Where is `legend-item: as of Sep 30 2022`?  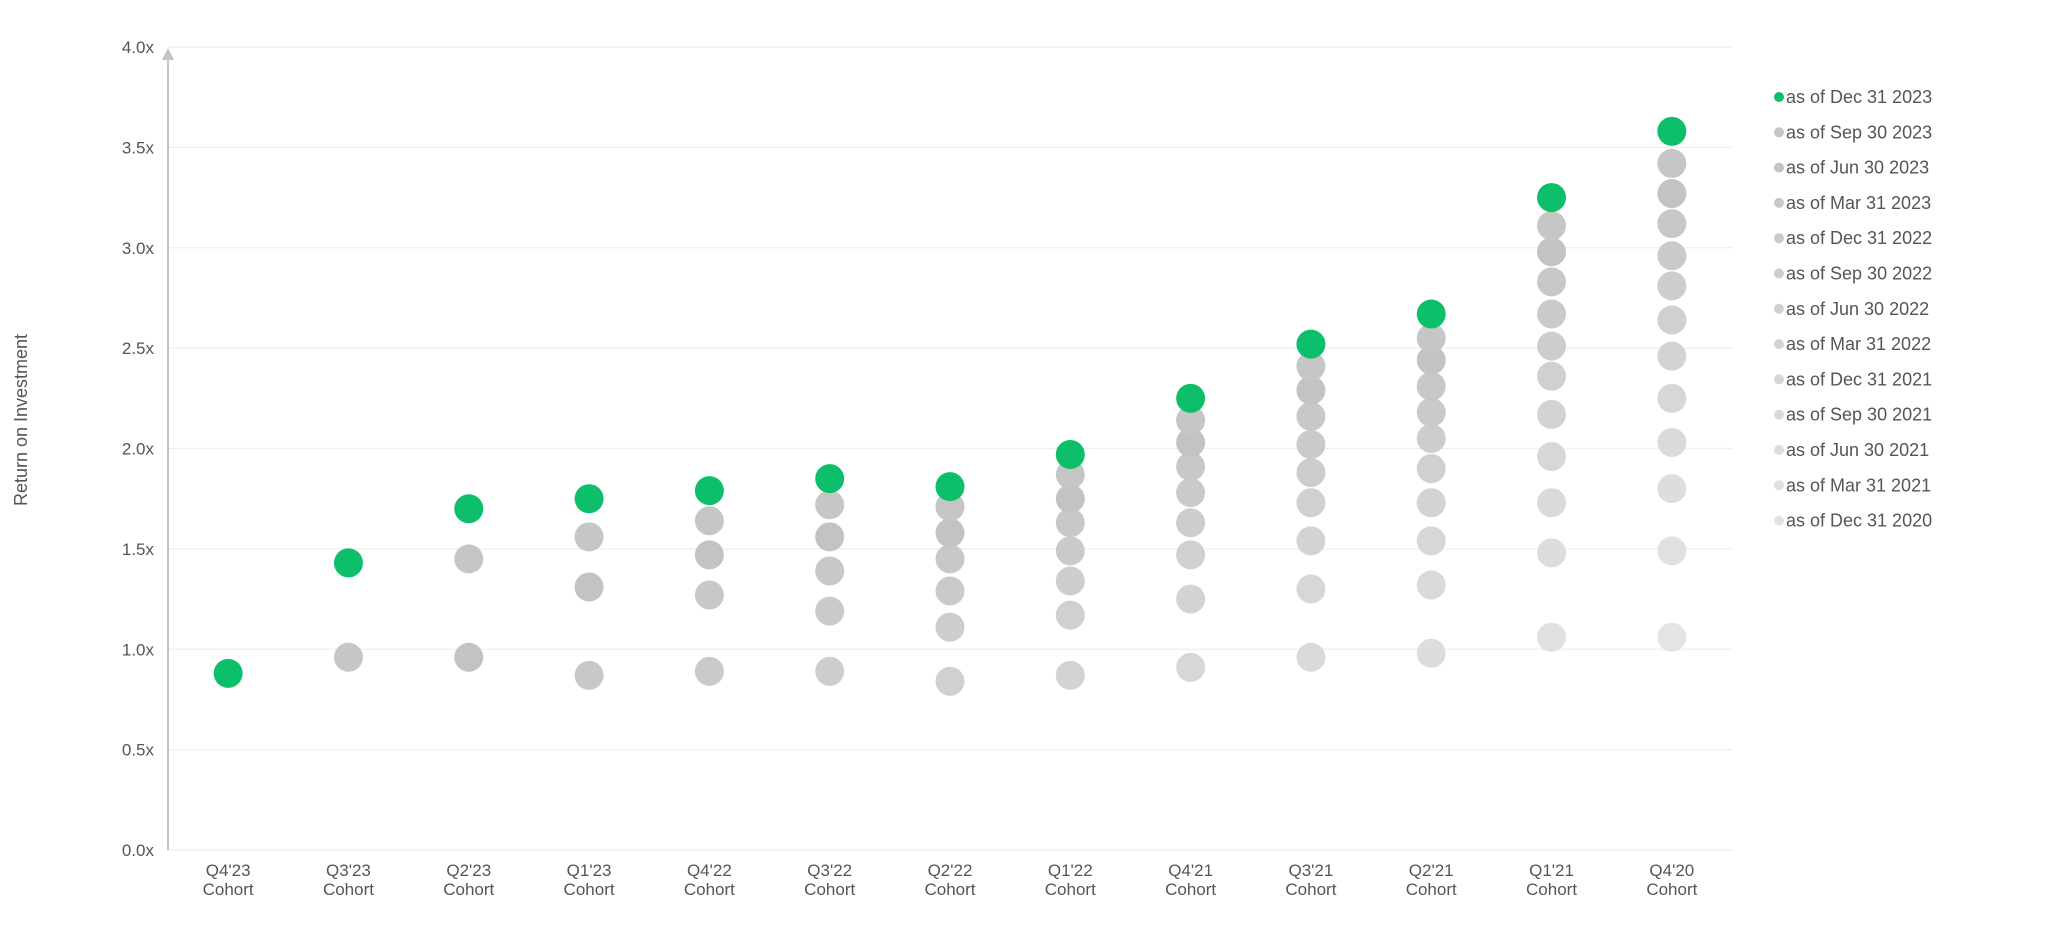 legend-item: as of Sep 30 2022 is located at coordinates (1853, 274).